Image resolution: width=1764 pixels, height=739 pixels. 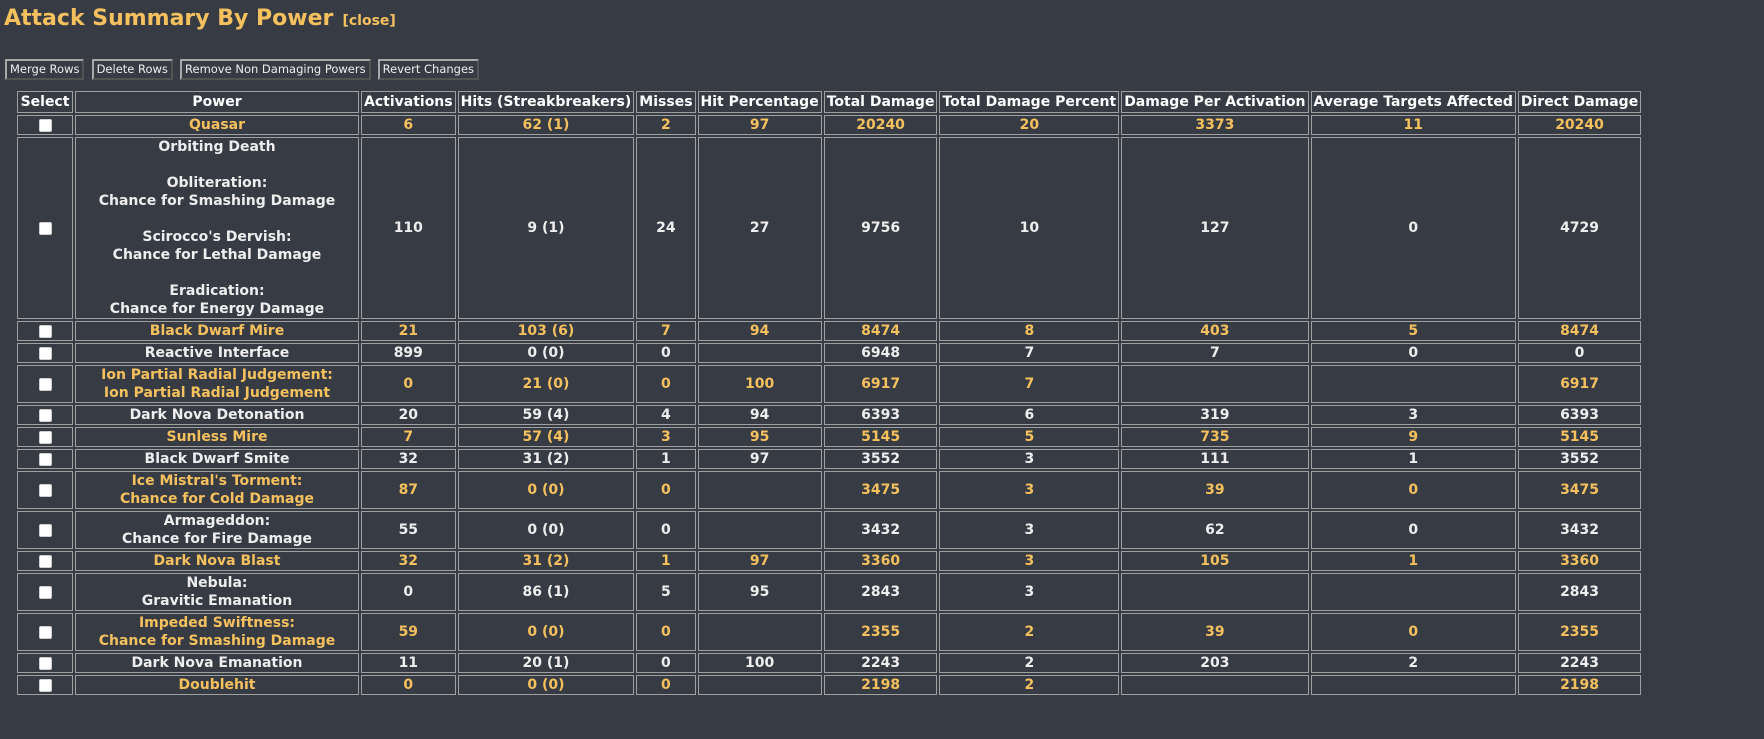 What do you see at coordinates (1215, 632) in the screenshot?
I see `damage-per-activation-cell: 39` at bounding box center [1215, 632].